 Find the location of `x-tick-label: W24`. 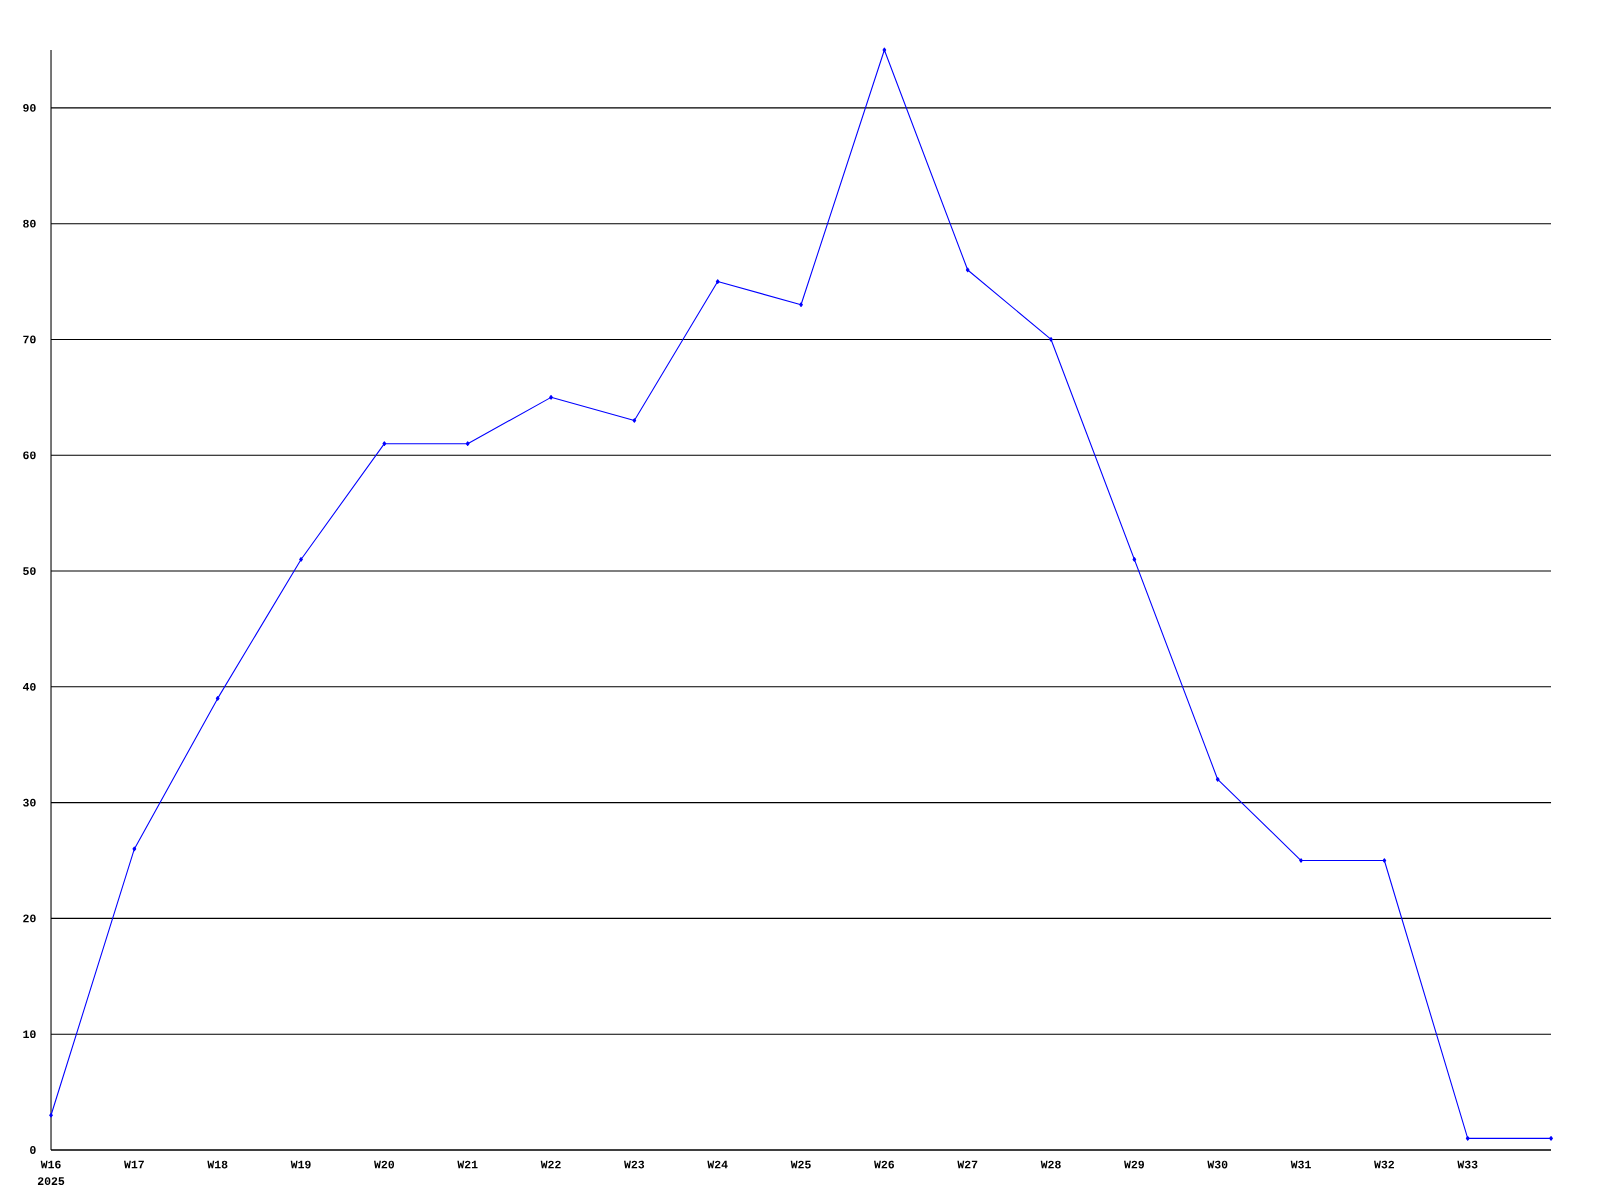

x-tick-label: W24 is located at coordinates (717, 1164).